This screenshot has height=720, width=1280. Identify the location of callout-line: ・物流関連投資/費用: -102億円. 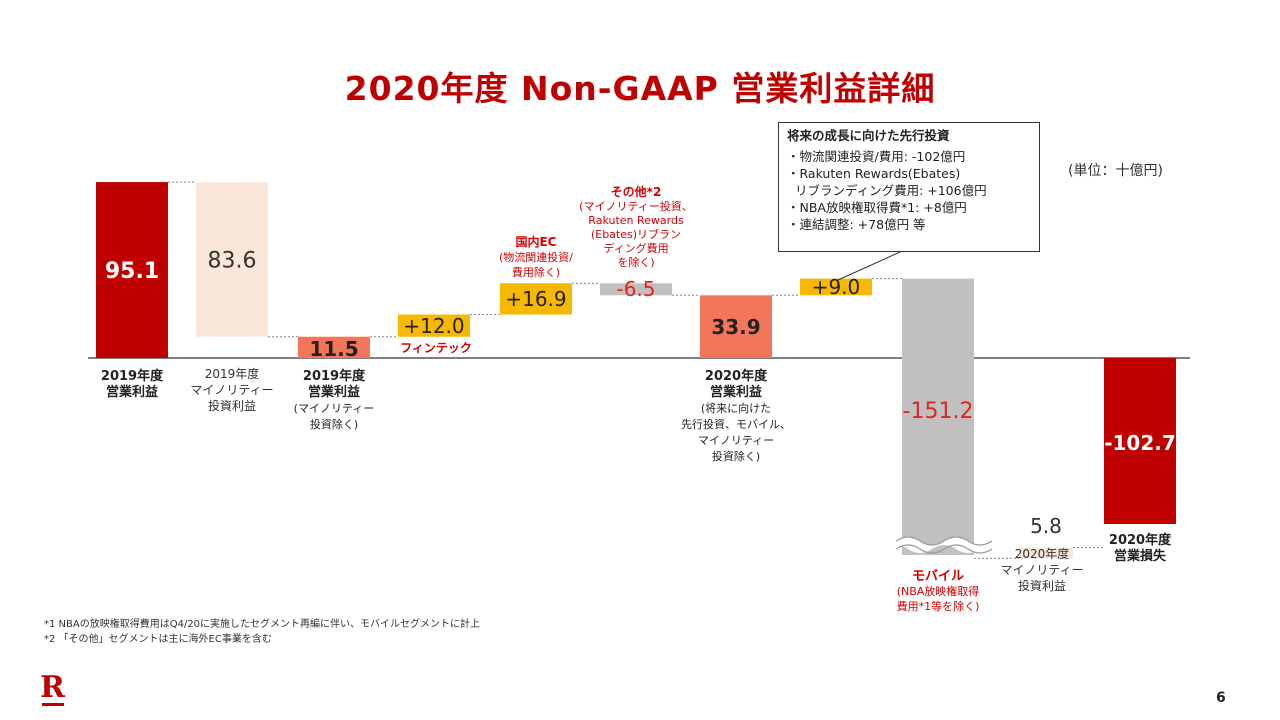
(876, 156).